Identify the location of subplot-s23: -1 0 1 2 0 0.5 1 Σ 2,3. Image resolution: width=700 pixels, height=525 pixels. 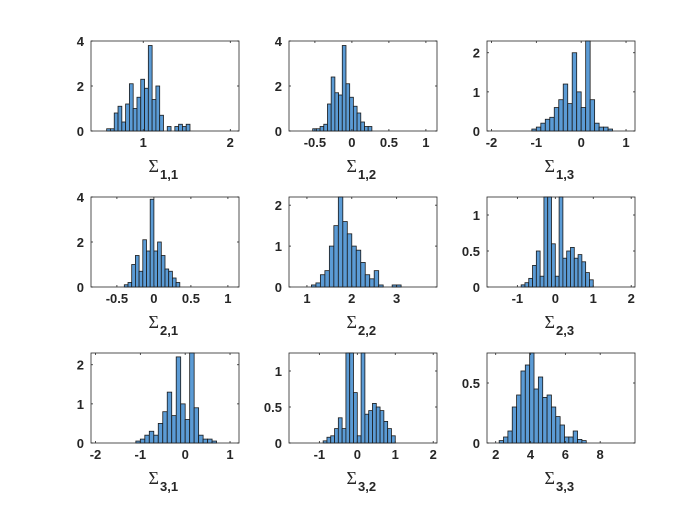
(549, 267).